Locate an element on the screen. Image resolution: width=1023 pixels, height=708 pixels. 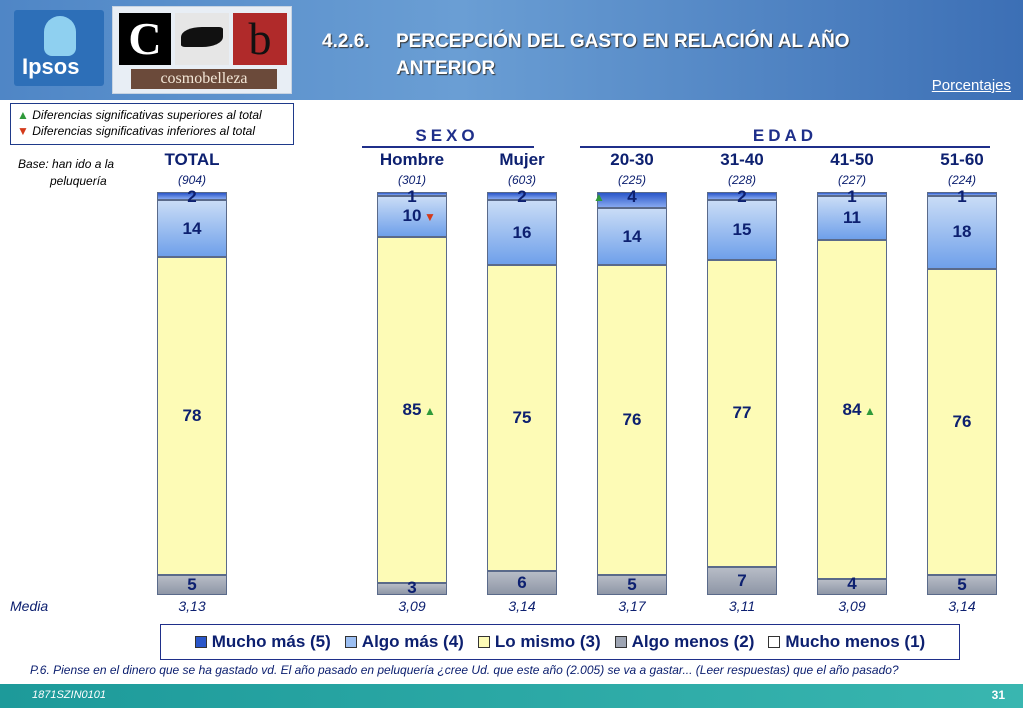
media-value-41-50: 3,09 is located at coordinates (852, 606).